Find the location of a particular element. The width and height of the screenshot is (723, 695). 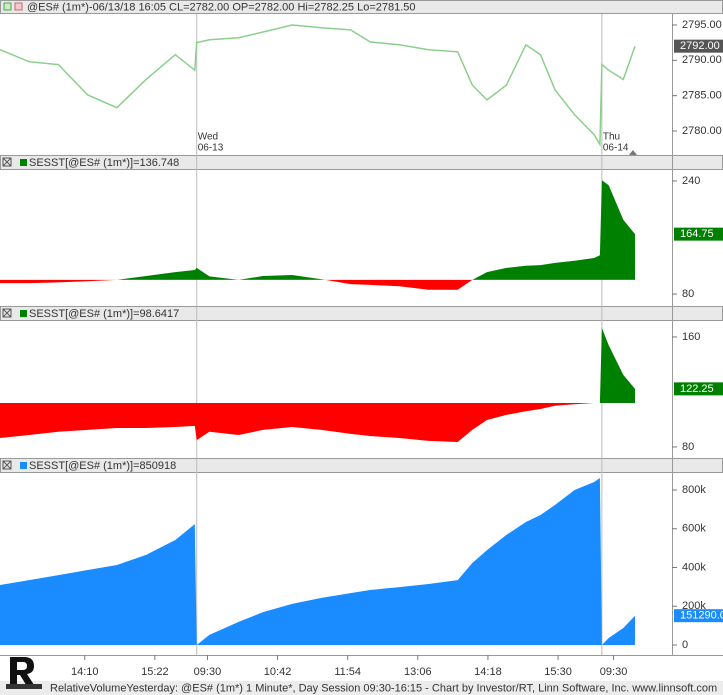

date-annotation: 06-14 is located at coordinates (616, 148).